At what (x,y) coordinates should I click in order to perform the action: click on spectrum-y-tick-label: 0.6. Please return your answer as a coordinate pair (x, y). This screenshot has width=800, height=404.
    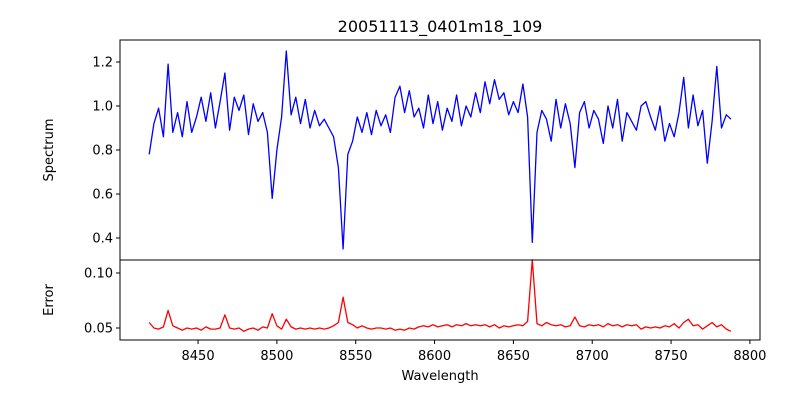
    Looking at the image, I should click on (102, 195).